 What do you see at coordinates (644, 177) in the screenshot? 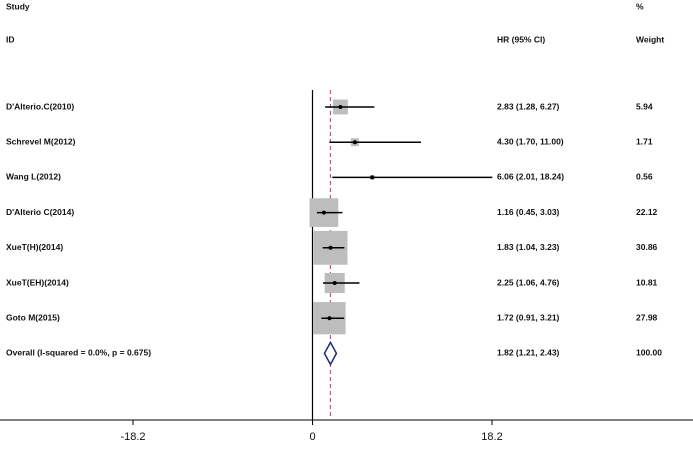
I see `weight-label: 0.56` at bounding box center [644, 177].